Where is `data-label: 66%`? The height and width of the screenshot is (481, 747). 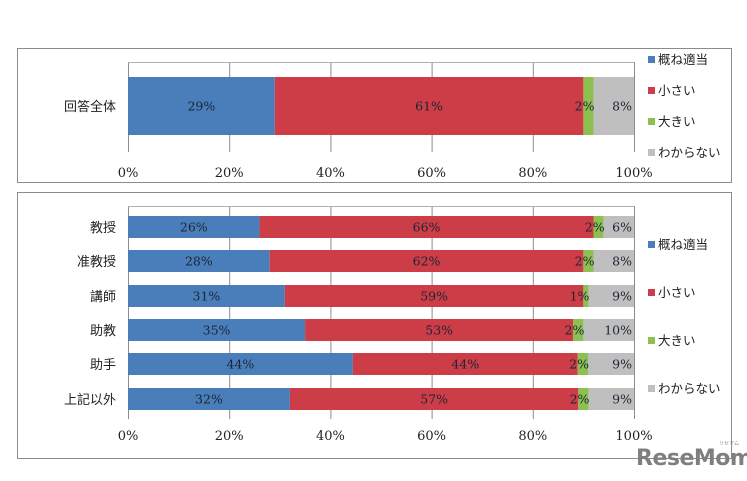
data-label: 66% is located at coordinates (427, 227).